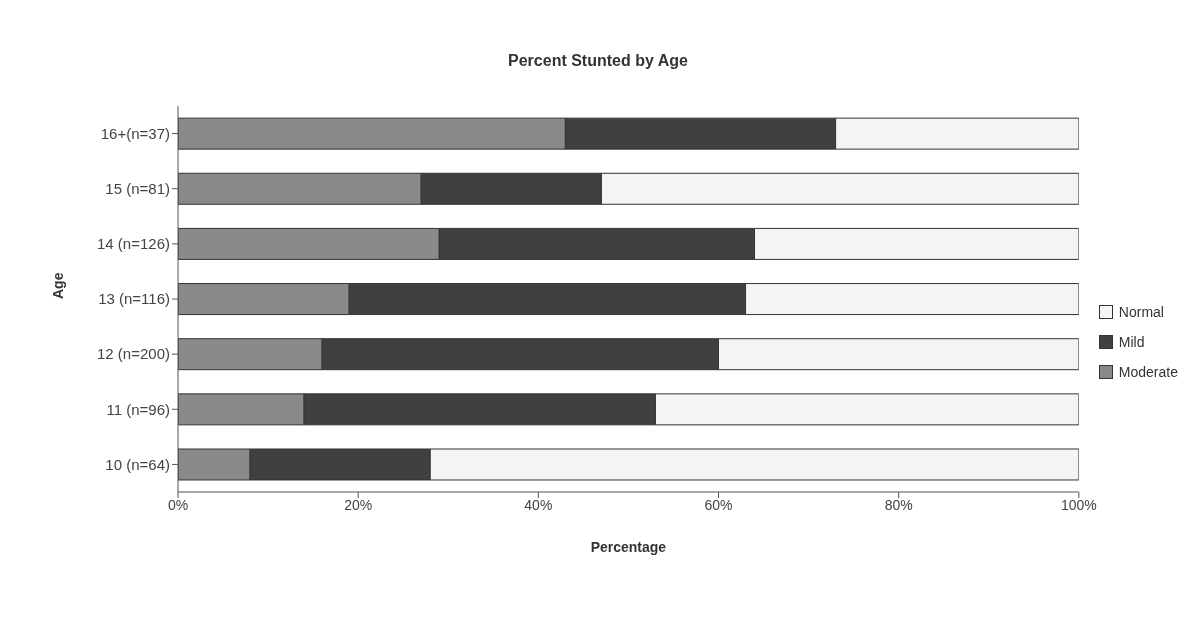 The image size is (1200, 624). What do you see at coordinates (1131, 342) in the screenshot?
I see `legend-label: Mild` at bounding box center [1131, 342].